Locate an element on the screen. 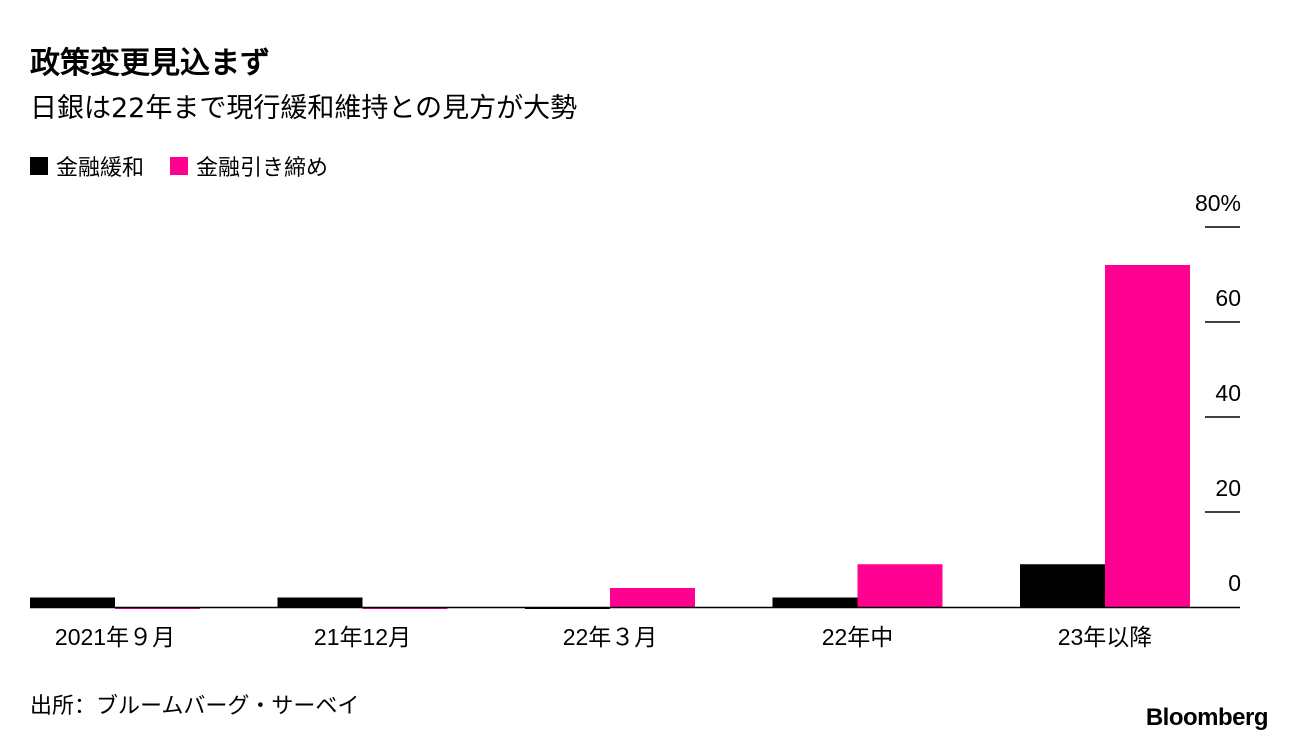 The height and width of the screenshot is (744, 1296). legend: 金融緩和 金融引き締め is located at coordinates (188, 166).